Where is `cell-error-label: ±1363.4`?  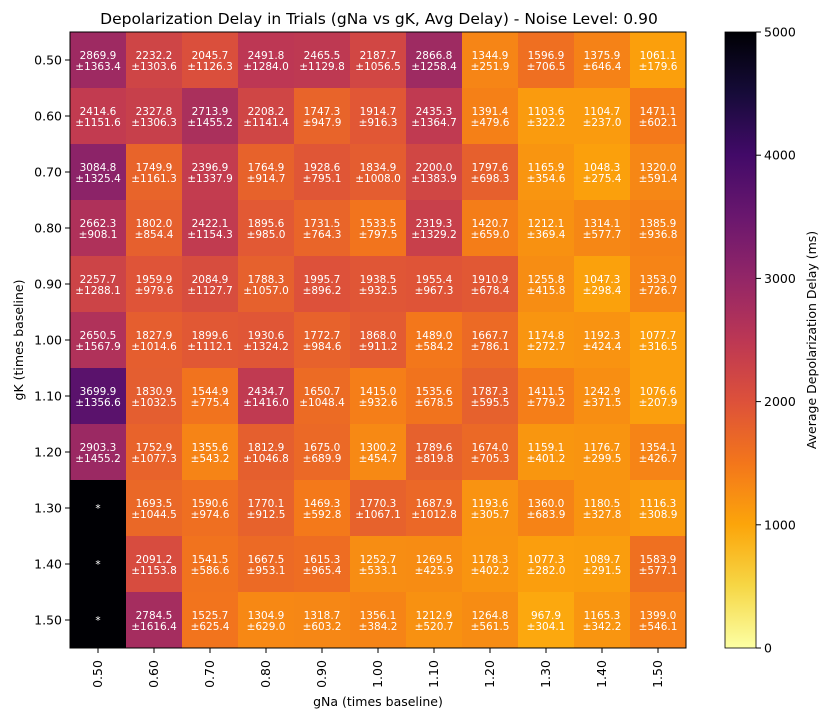 cell-error-label: ±1363.4 is located at coordinates (98, 67).